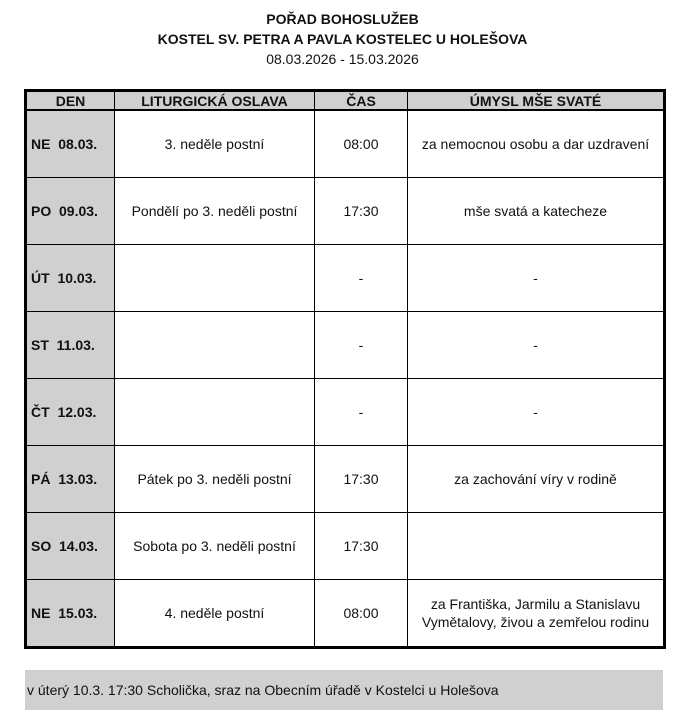  I want to click on day-cell: PÁ 13.03., so click(70, 479).